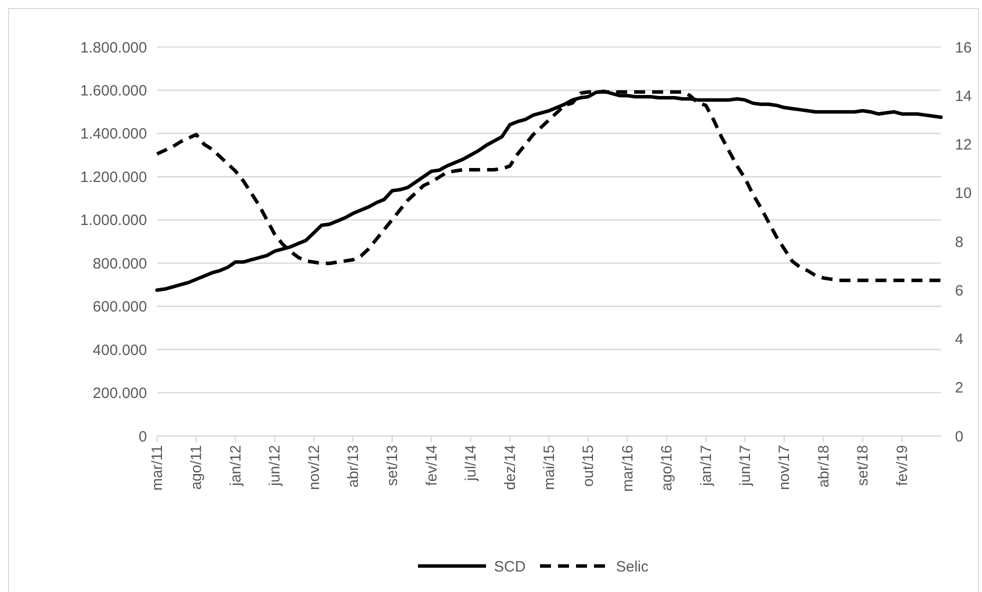 This screenshot has width=982, height=592. I want to click on y-tick-label: 600.000, so click(119, 307).